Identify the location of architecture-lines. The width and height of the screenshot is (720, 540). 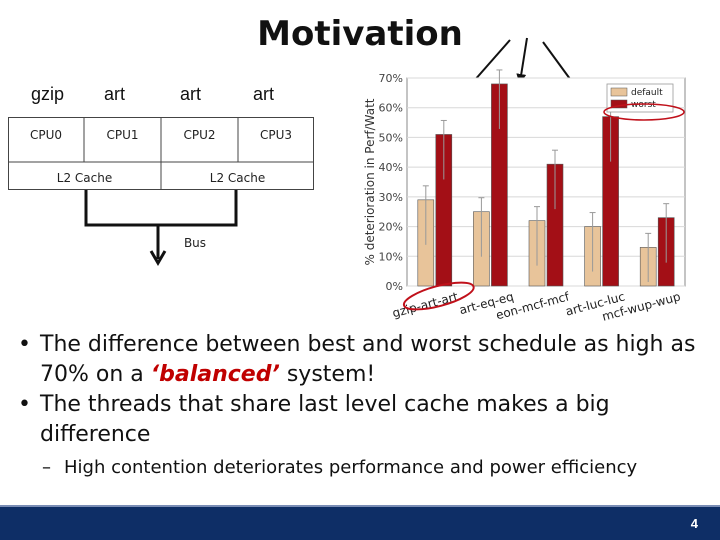
(161, 191).